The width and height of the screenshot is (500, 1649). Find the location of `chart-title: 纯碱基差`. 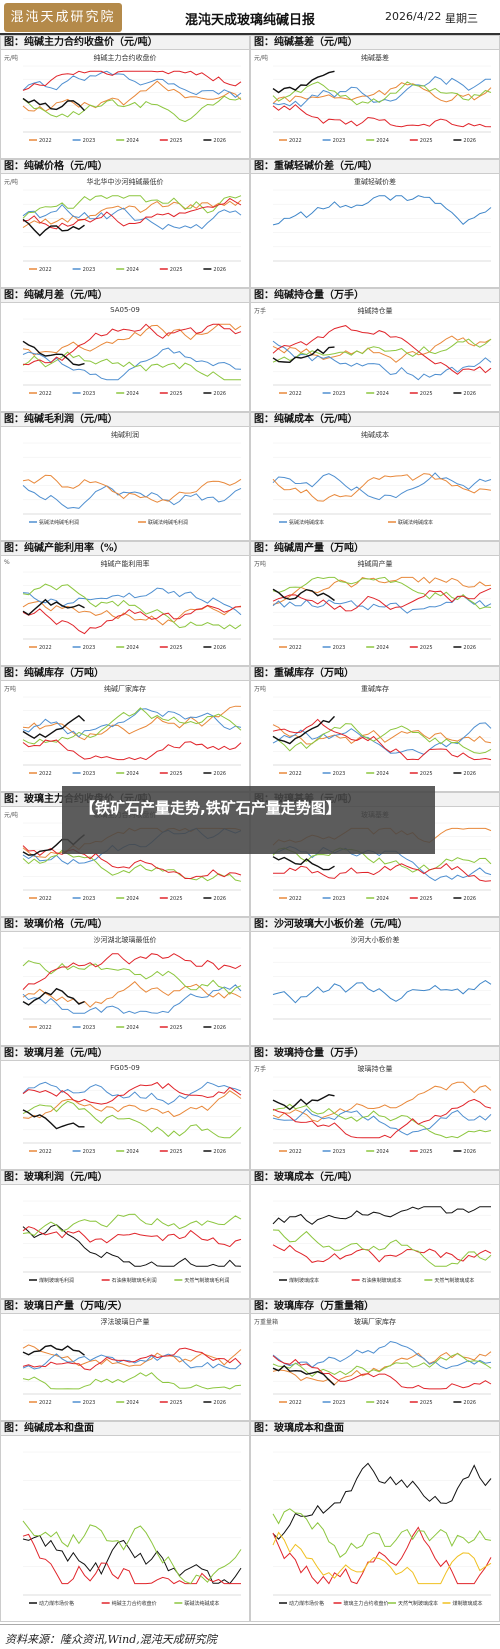

chart-title: 纯碱基差 is located at coordinates (375, 58).